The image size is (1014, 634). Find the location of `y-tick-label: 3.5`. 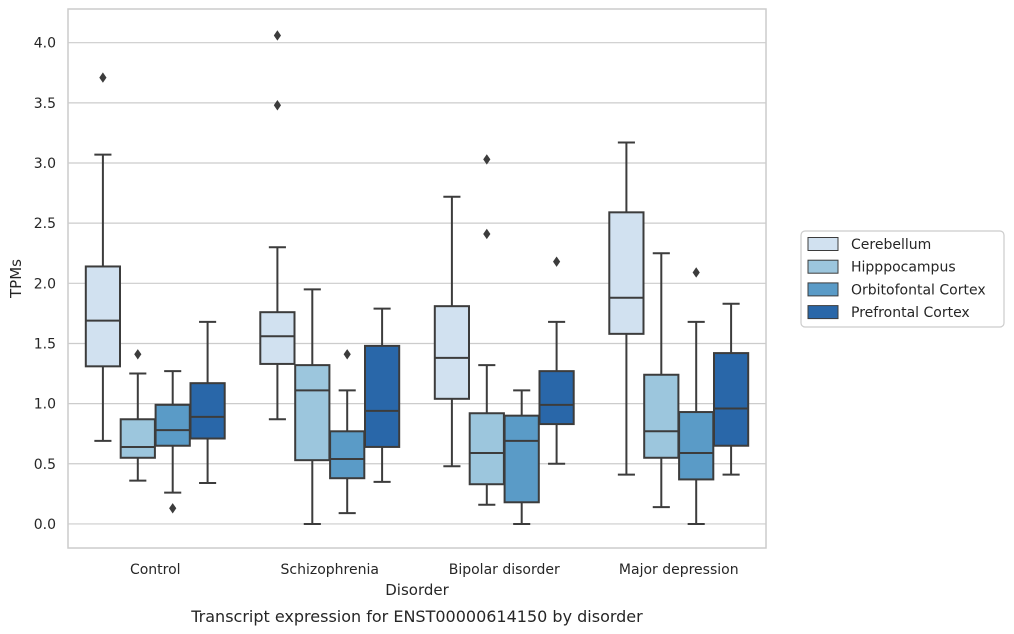

y-tick-label: 3.5 is located at coordinates (45, 104).